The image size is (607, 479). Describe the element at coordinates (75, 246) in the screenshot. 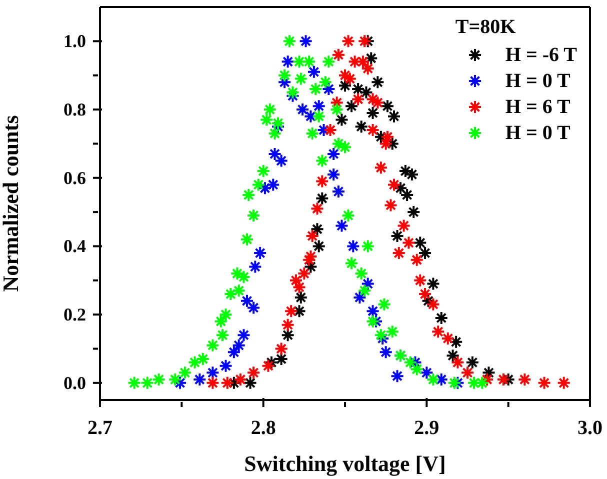

I see `y-tick-label: 0.4` at that location.